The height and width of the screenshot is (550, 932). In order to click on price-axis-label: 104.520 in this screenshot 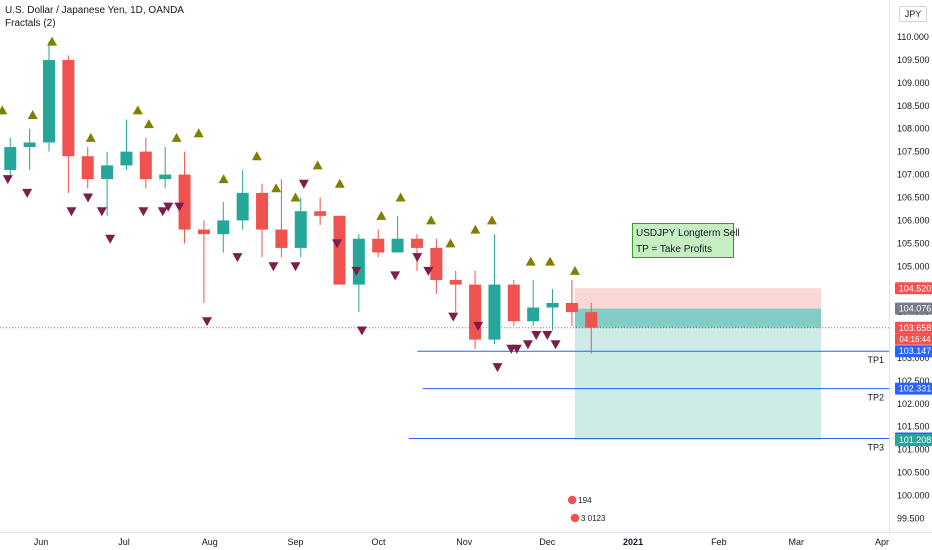, I will do `click(915, 288)`.